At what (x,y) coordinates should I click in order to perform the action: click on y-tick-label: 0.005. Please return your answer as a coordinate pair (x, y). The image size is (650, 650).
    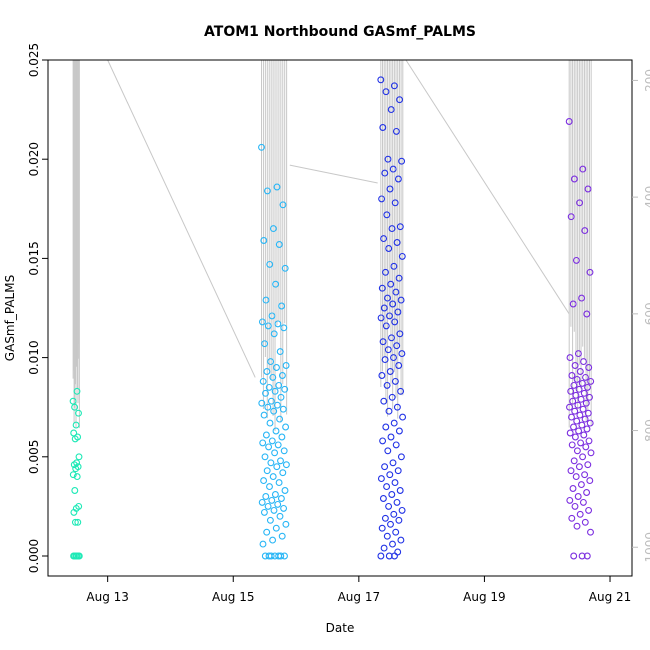
    Looking at the image, I should click on (34, 457).